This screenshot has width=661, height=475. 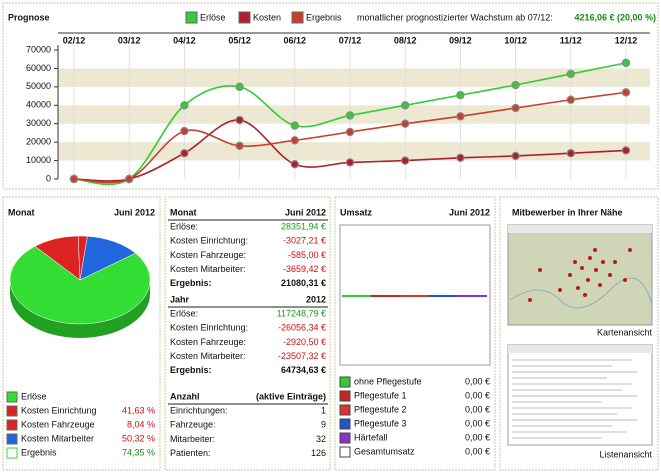 What do you see at coordinates (138, 438) in the screenshot?
I see `legend-share: 50,32 %` at bounding box center [138, 438].